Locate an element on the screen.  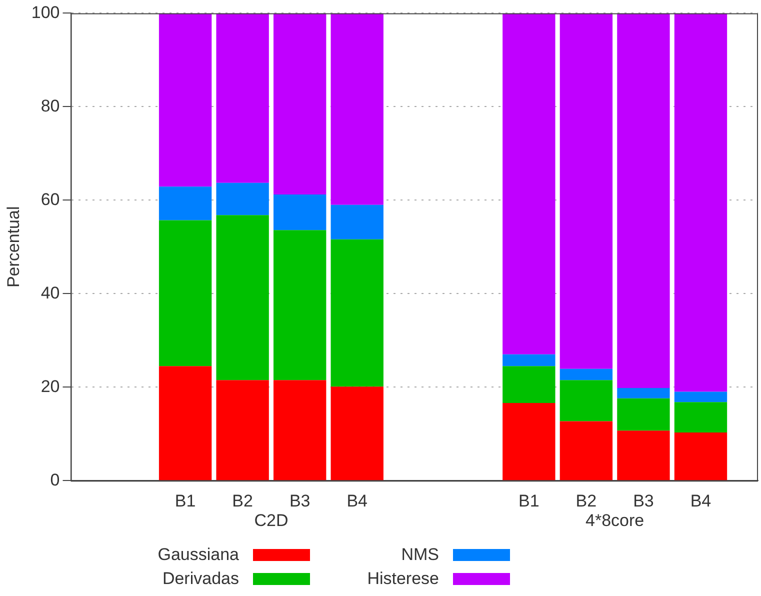
y-tick-label: 80 is located at coordinates (50, 106).